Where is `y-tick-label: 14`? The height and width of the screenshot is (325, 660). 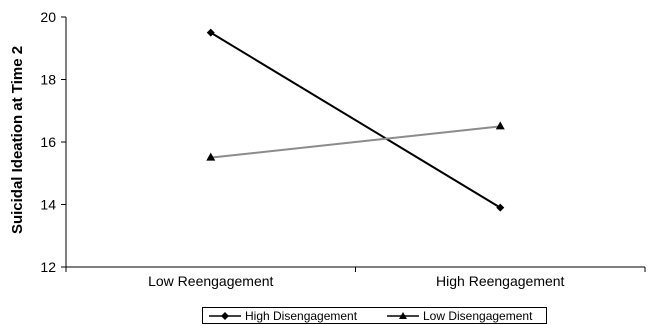
y-tick-label: 14 is located at coordinates (48, 205).